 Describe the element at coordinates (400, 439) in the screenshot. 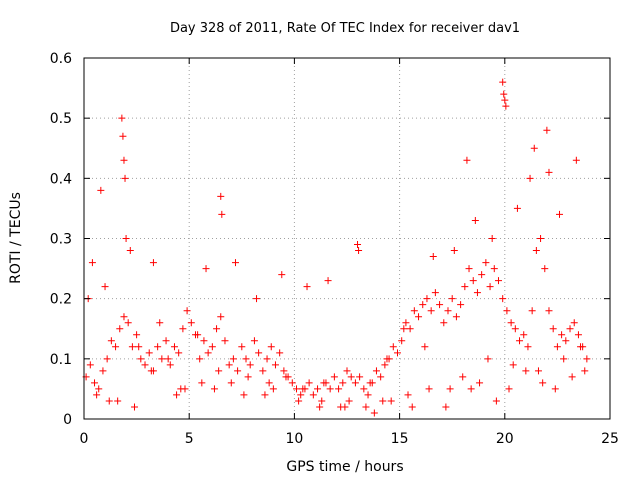

I see `x-tick-label: 15` at that location.